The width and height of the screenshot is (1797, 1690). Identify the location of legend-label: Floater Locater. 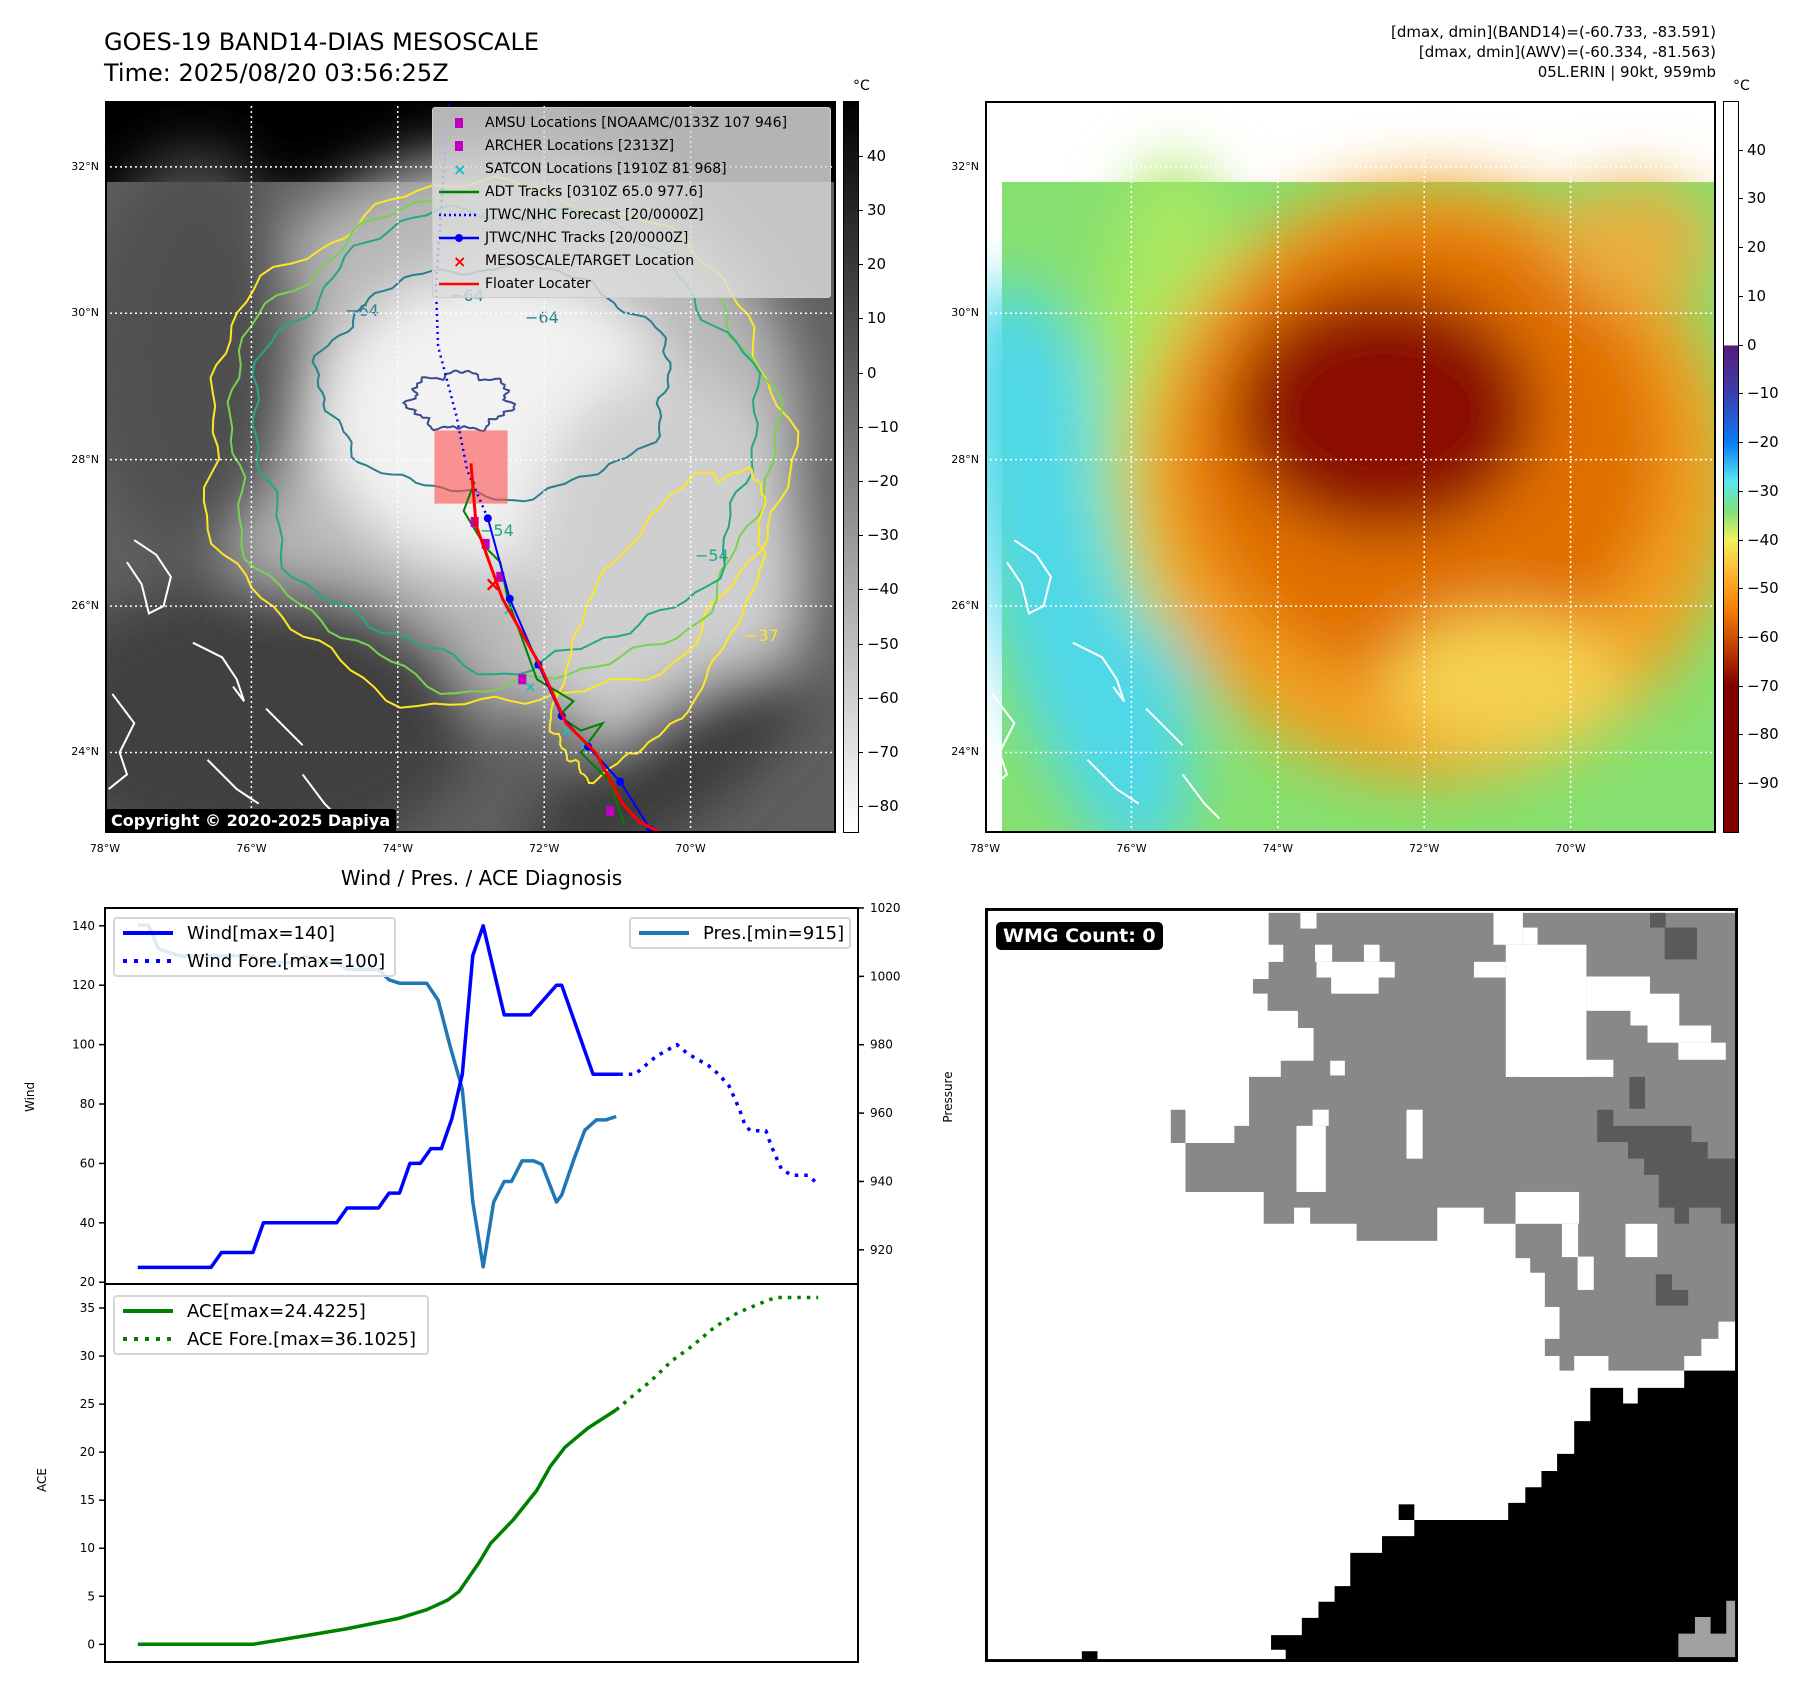
(538, 283).